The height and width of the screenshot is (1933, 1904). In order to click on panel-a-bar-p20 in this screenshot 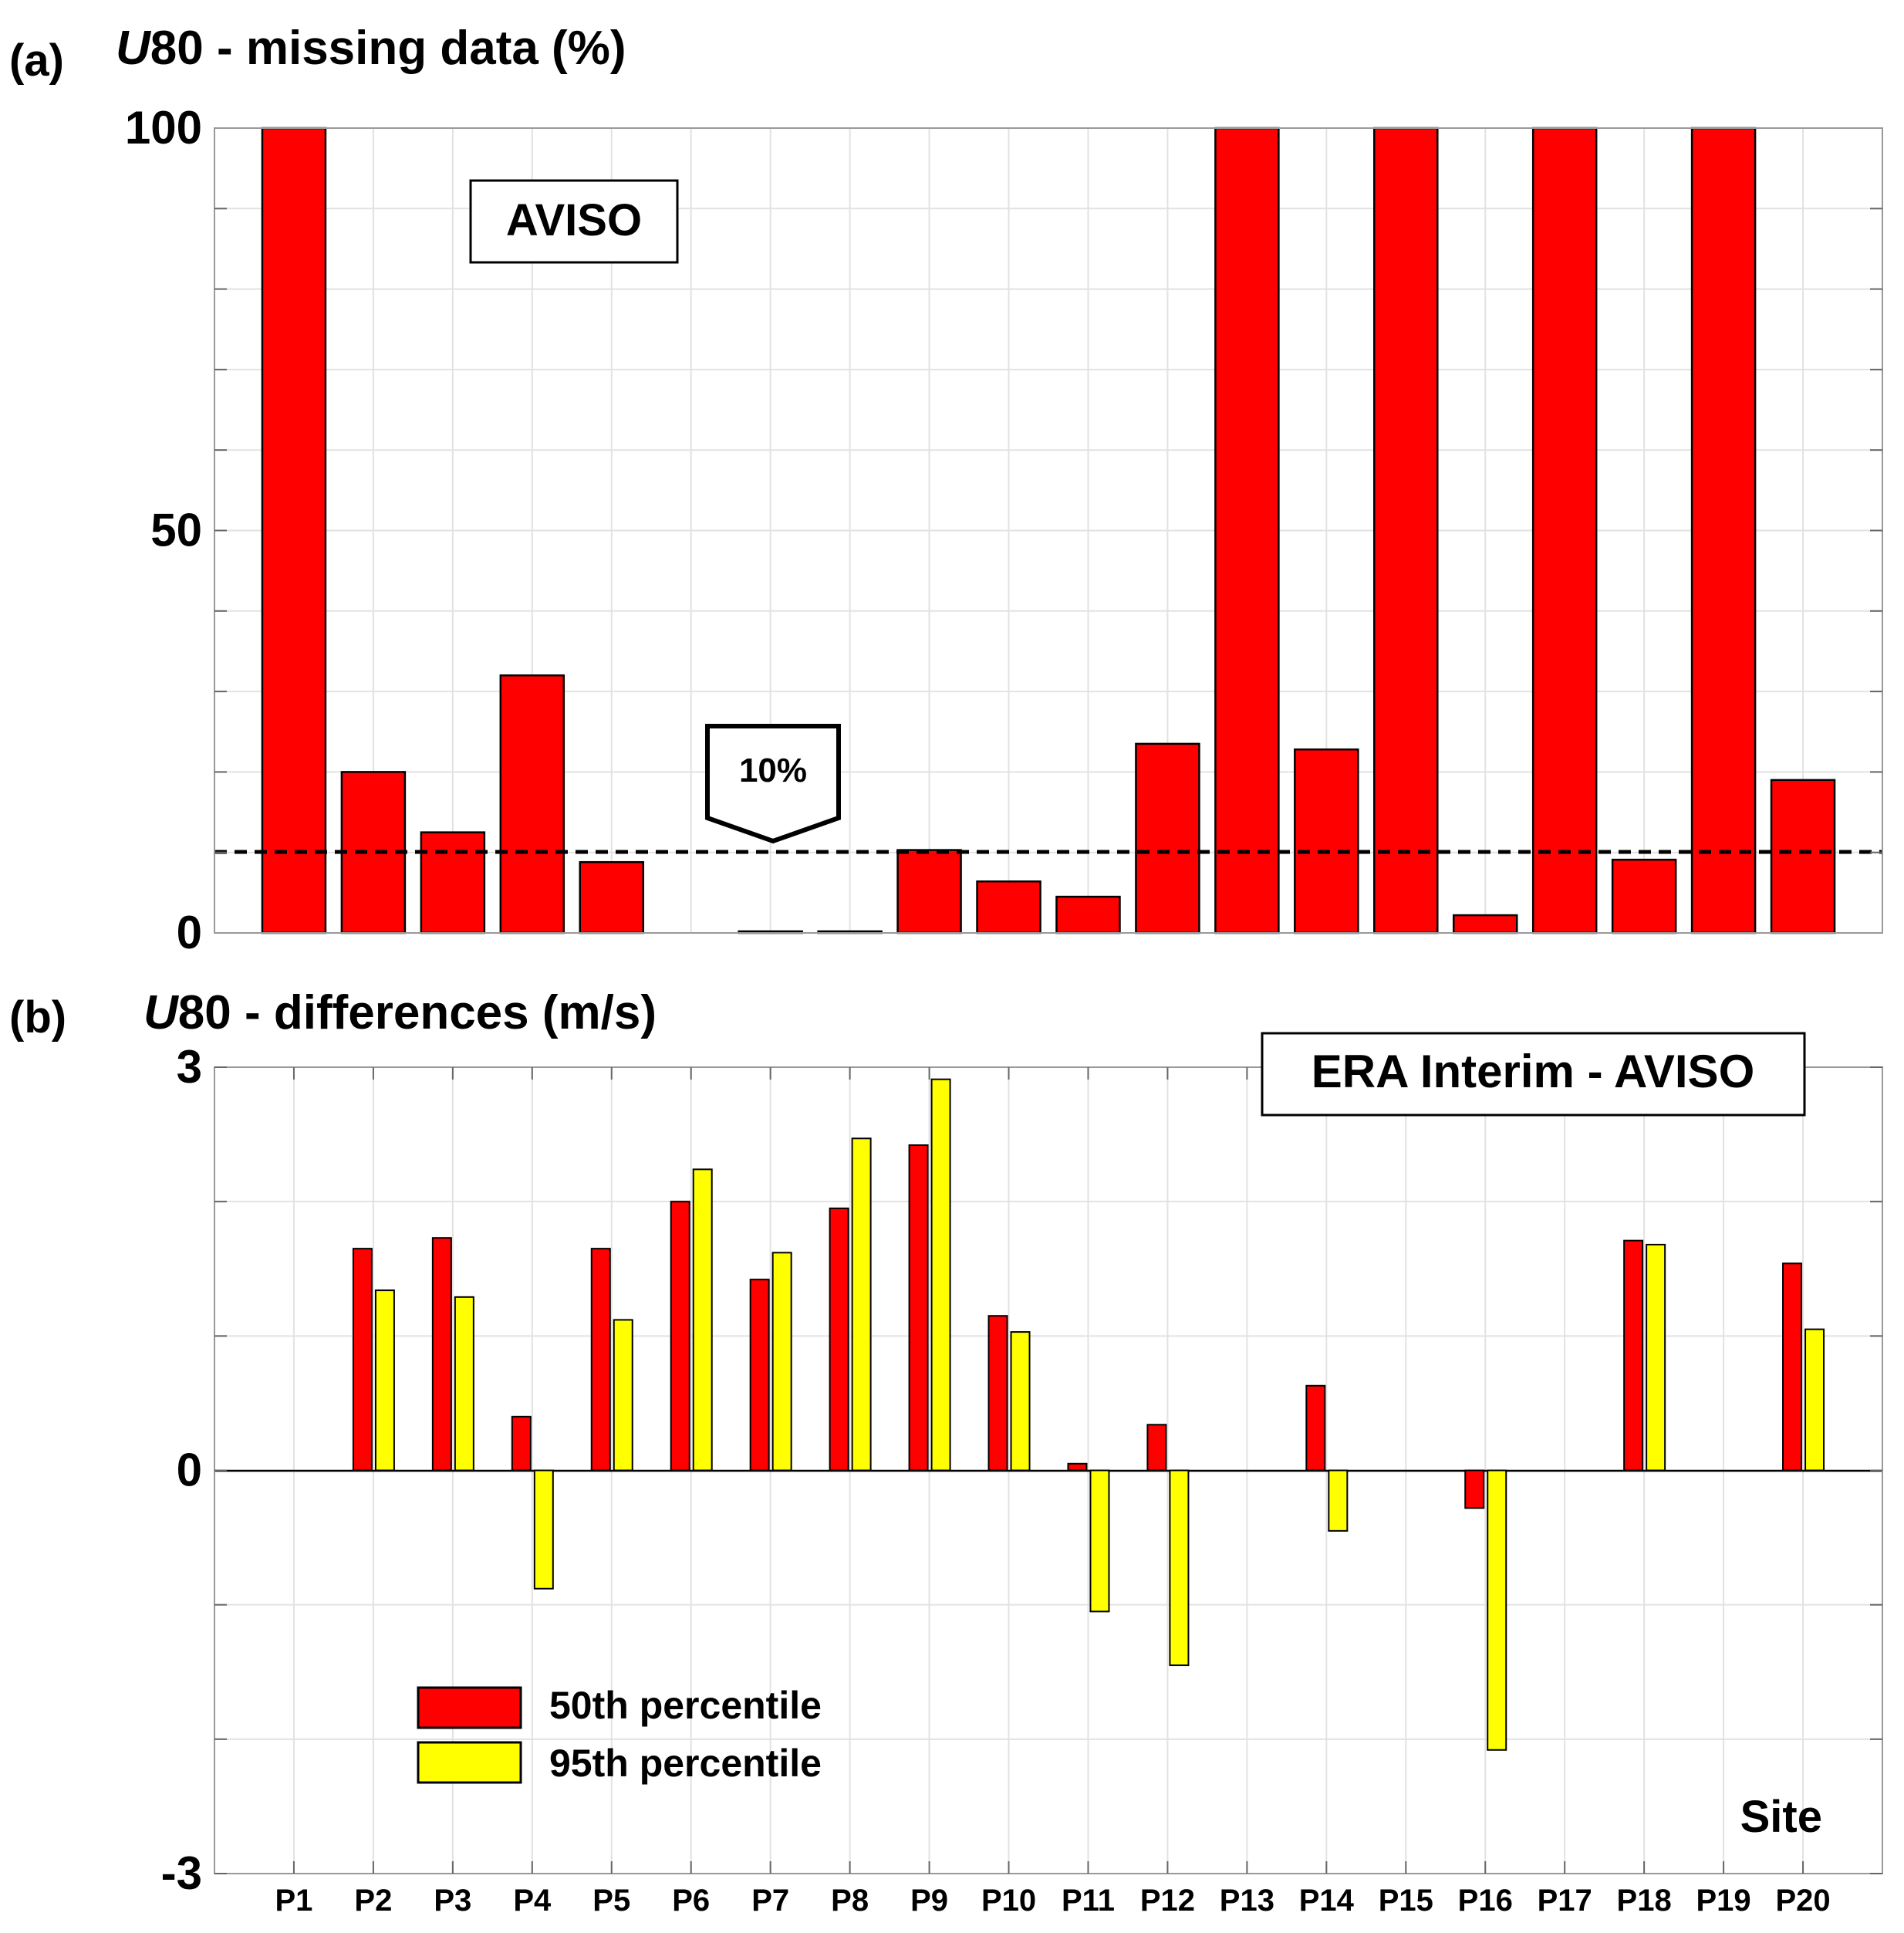, I will do `click(1803, 856)`.